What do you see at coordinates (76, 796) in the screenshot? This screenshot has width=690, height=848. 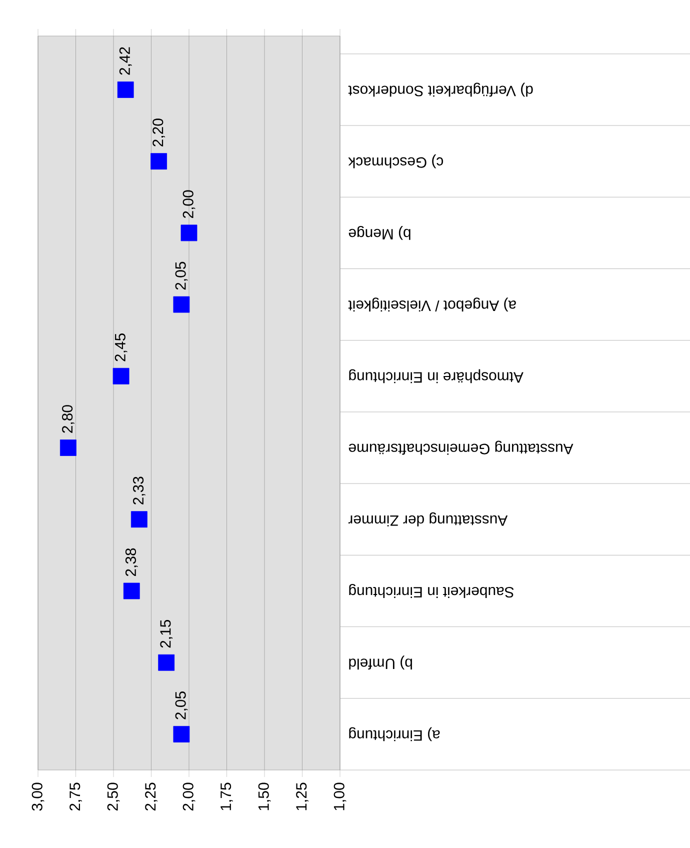 I see `x-tick-label: 2,75` at bounding box center [76, 796].